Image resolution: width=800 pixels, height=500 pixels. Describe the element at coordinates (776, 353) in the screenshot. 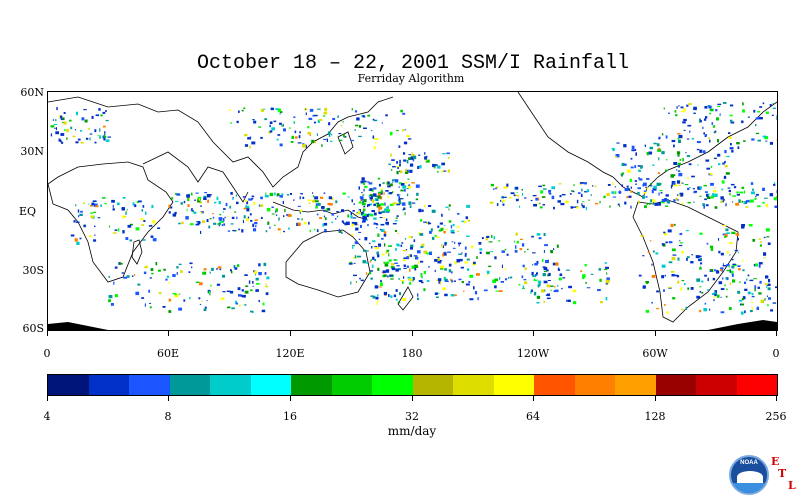

I see `lon-label-0-end: 0` at that location.